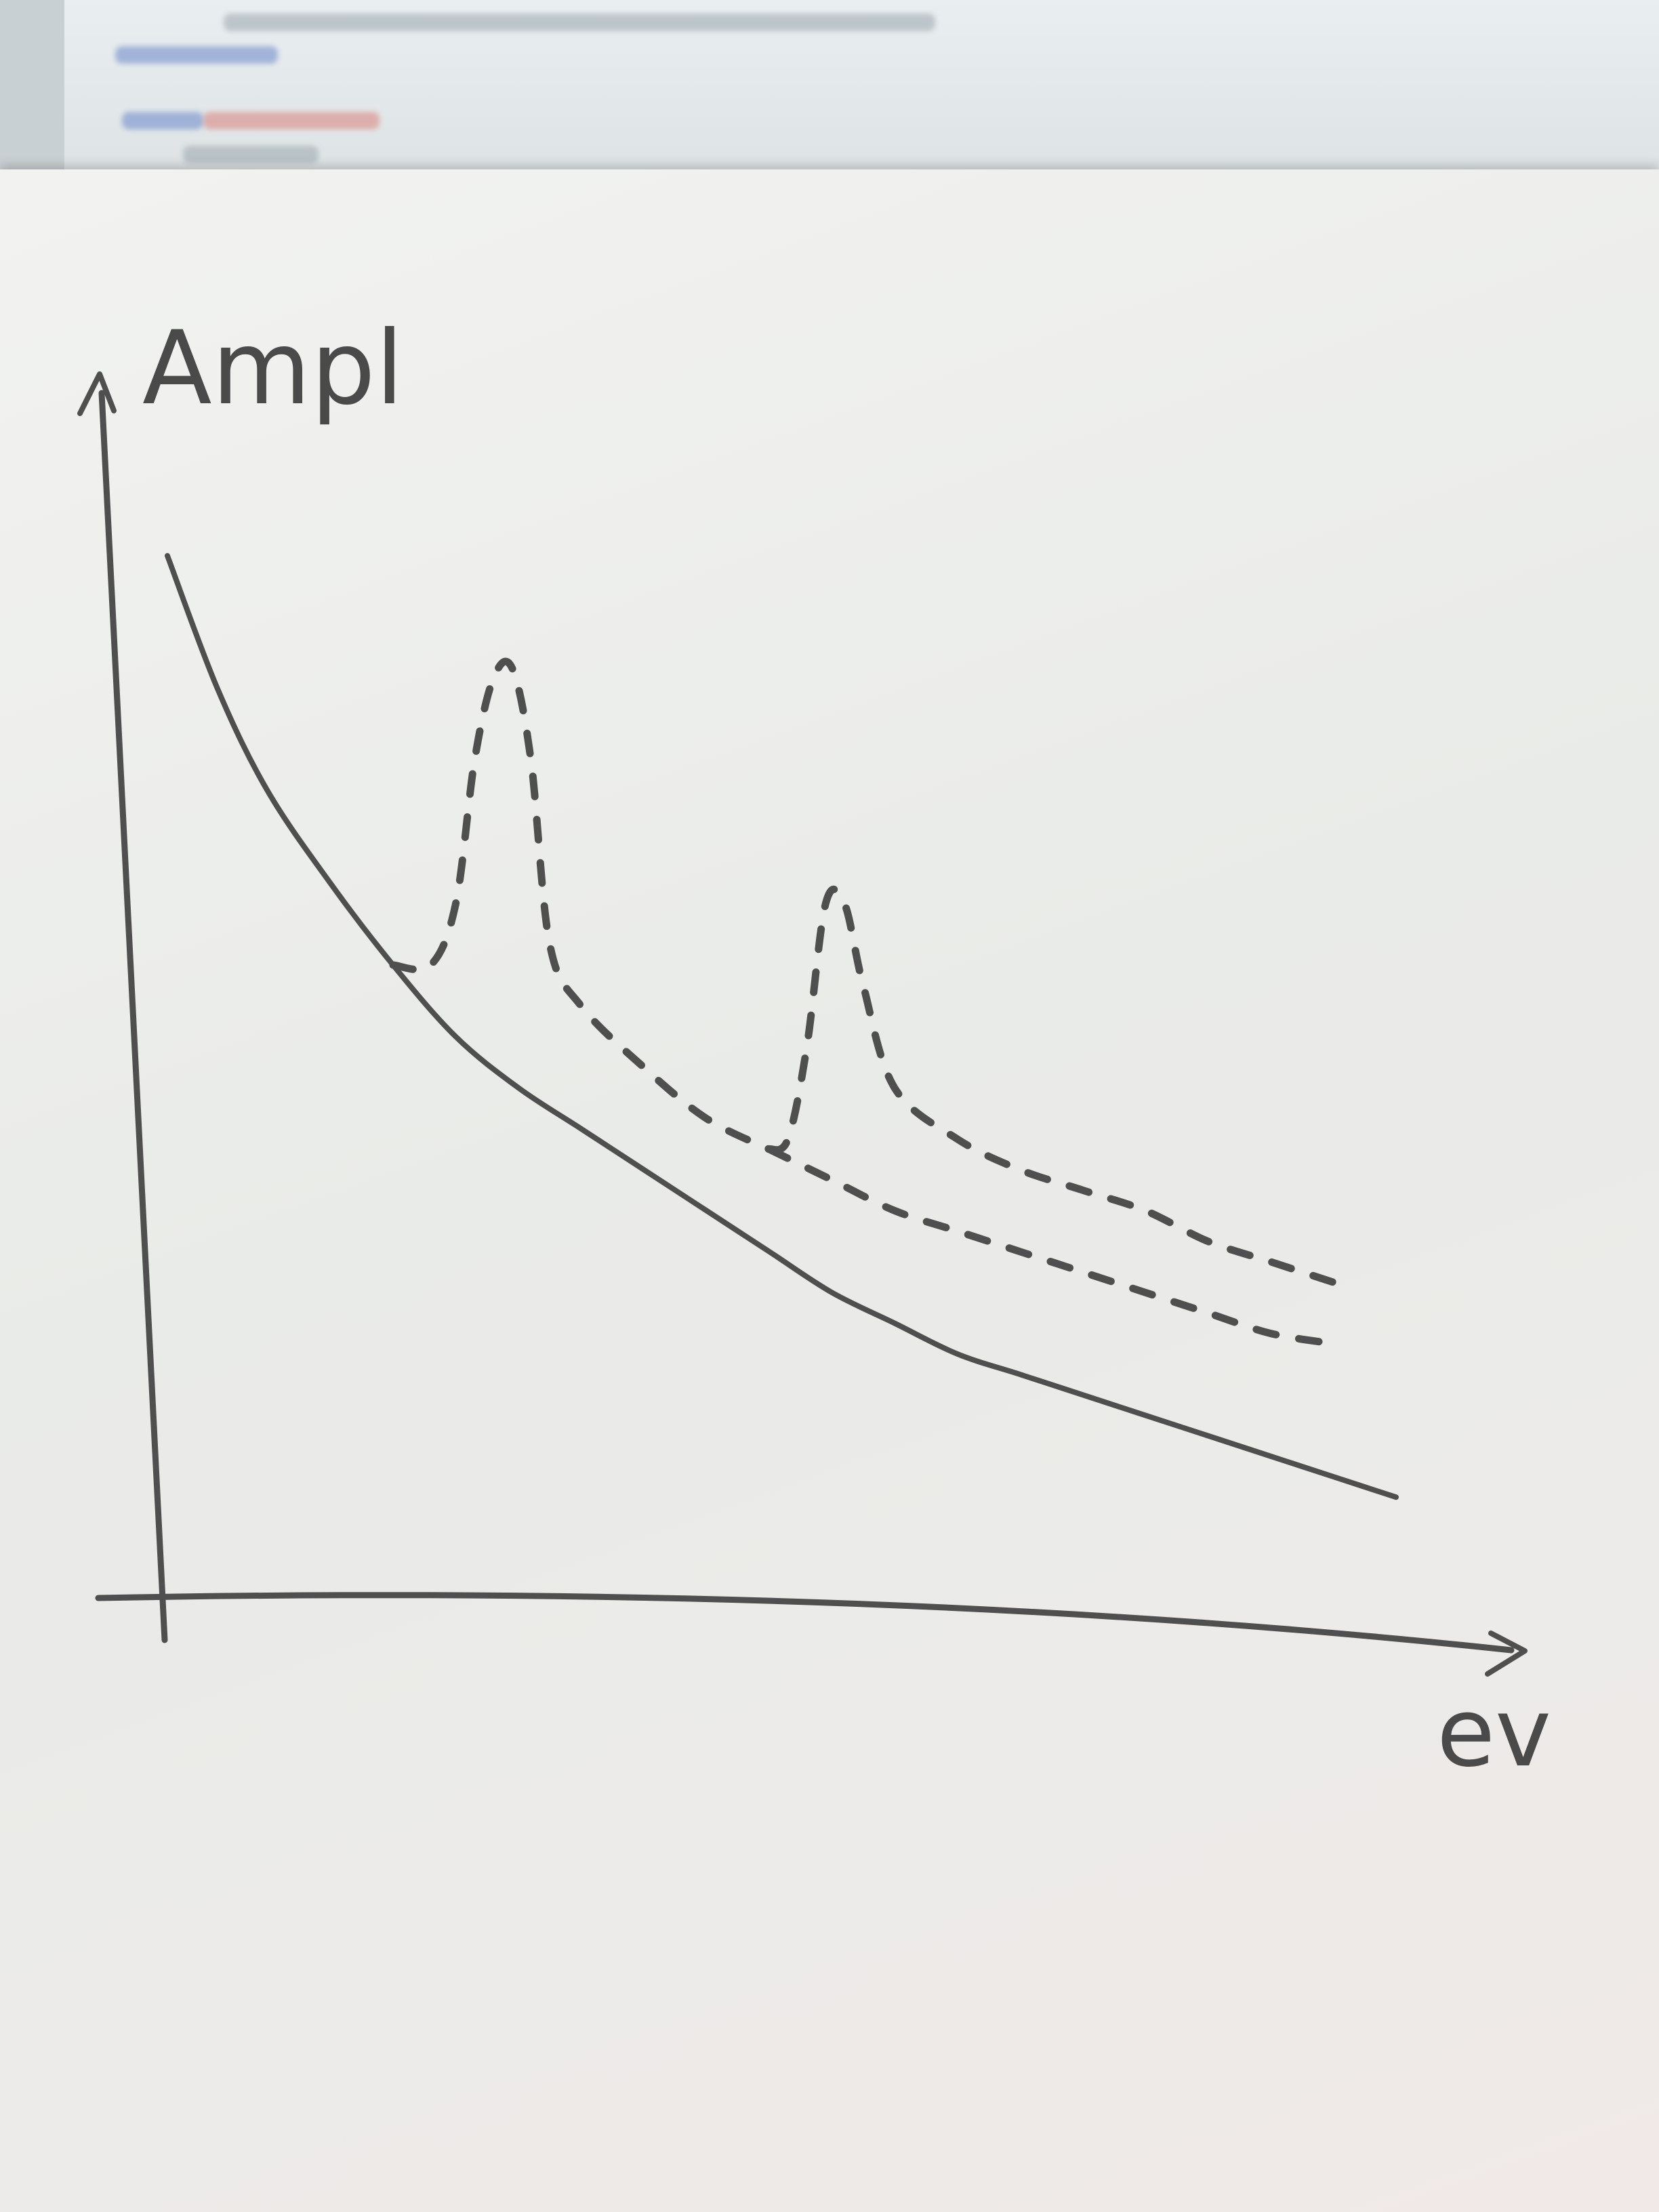  Describe the element at coordinates (1506, 1654) in the screenshot. I see `x-axis-arrowhead` at that location.